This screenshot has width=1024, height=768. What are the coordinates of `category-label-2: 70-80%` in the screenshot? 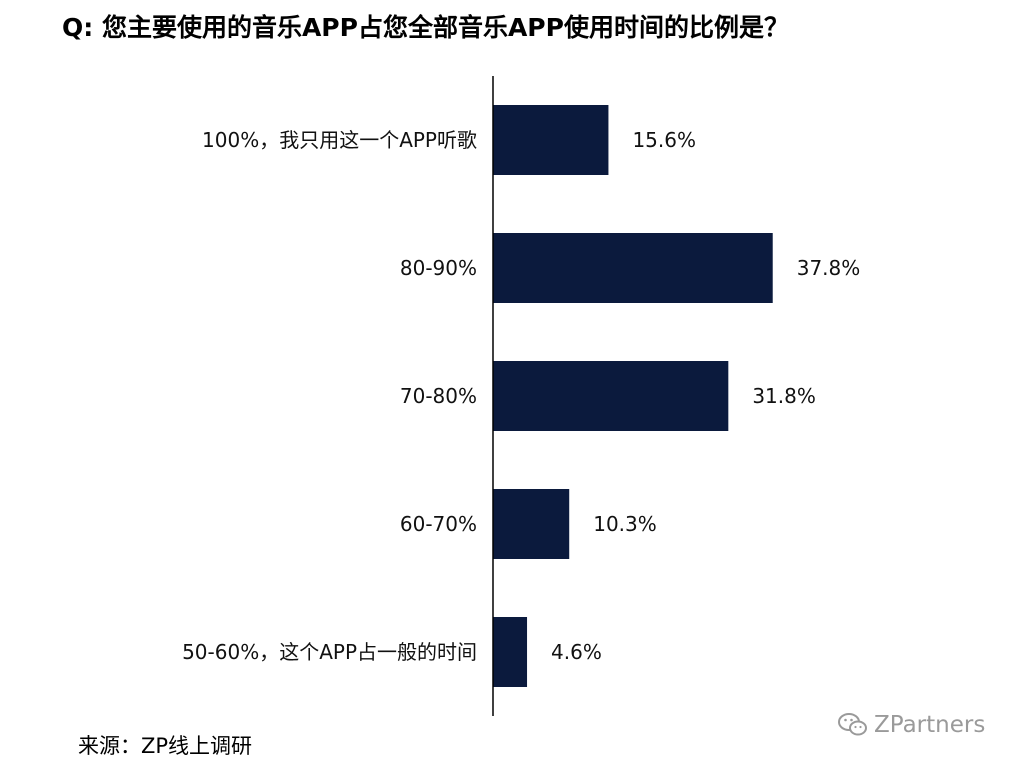 It's located at (438, 396).